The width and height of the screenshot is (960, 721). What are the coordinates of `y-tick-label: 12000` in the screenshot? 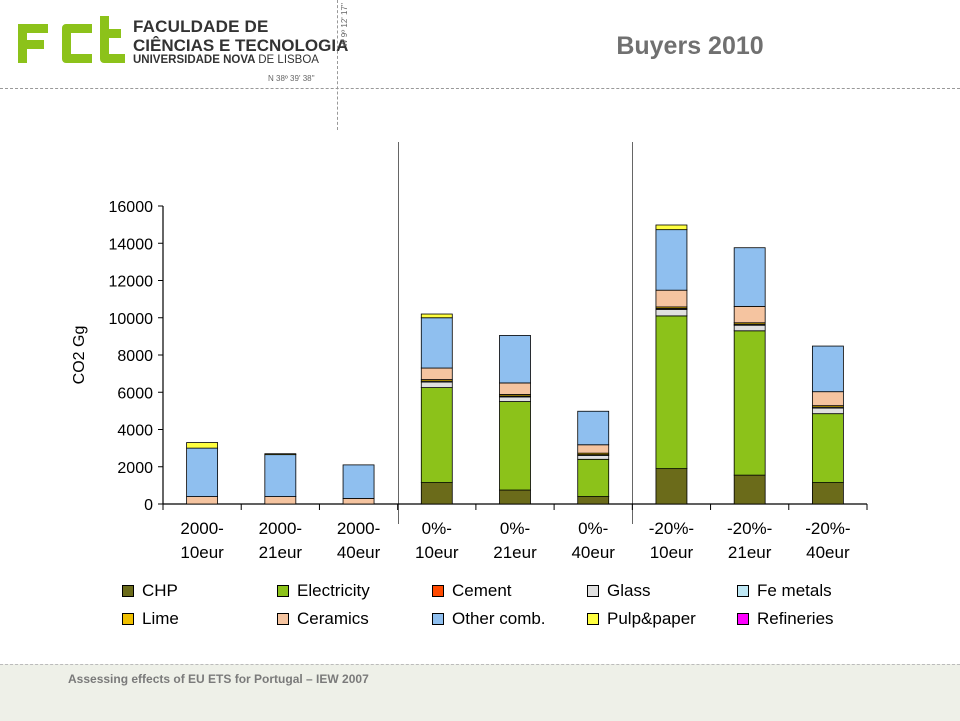 It's located at (131, 282).